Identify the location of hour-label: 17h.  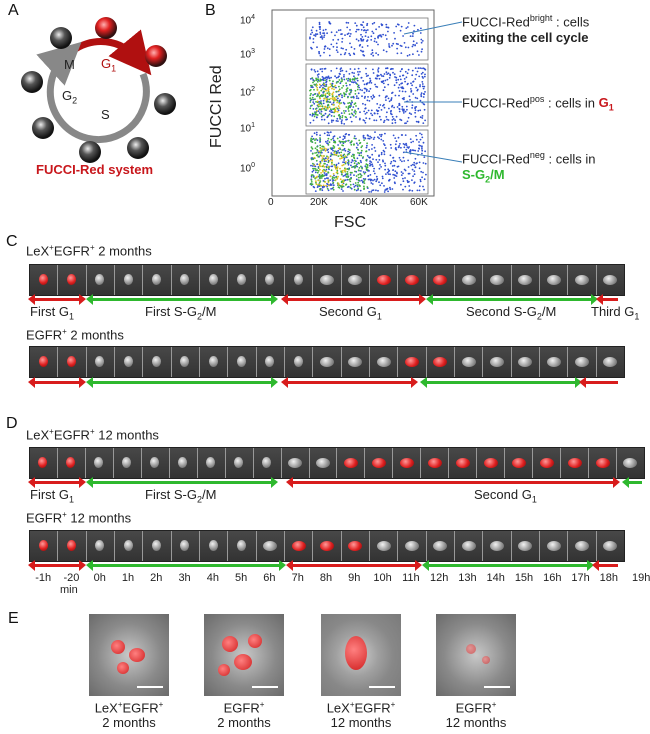
(580, 578).